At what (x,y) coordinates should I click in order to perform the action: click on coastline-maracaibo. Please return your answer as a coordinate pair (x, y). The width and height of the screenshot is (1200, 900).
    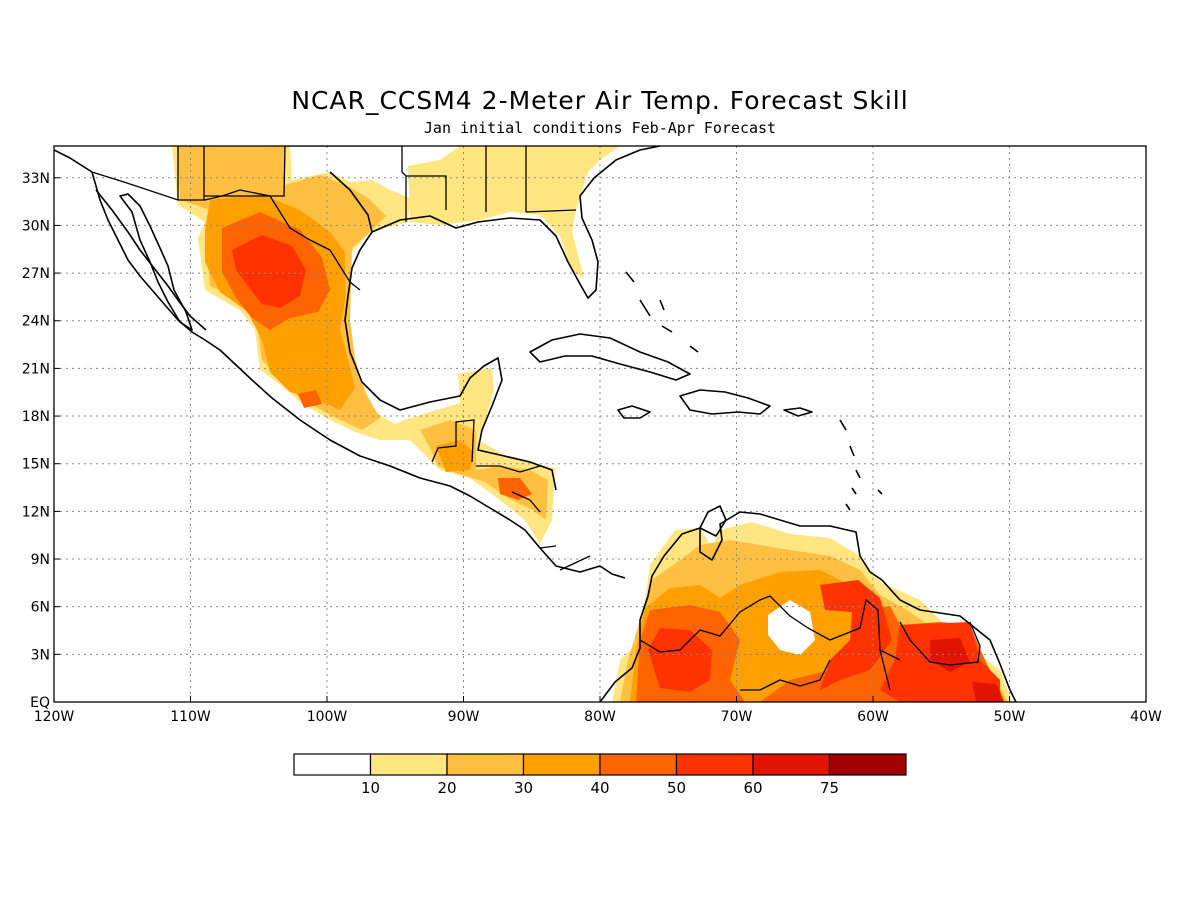
    Looking at the image, I should click on (713, 521).